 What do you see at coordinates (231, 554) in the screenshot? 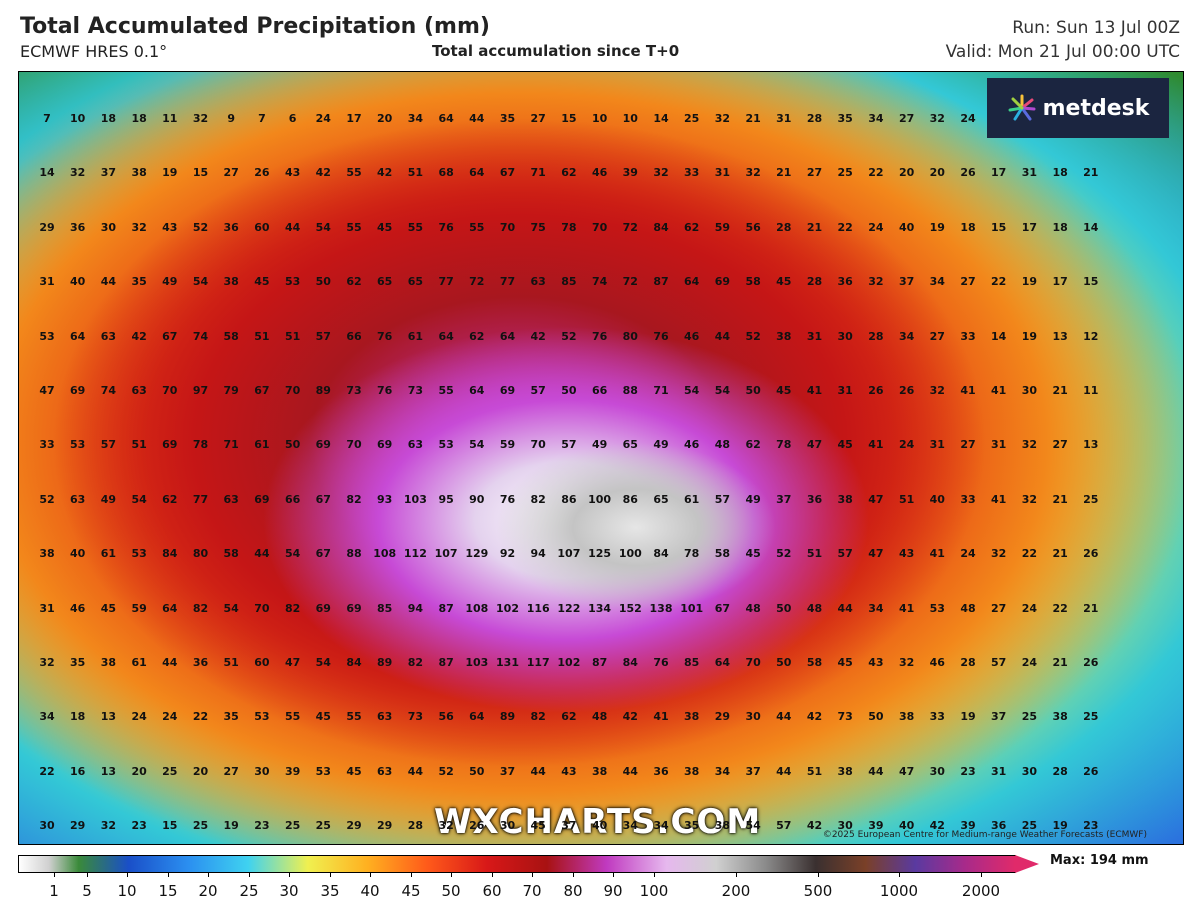
I see `precip-value: 58` at bounding box center [231, 554].